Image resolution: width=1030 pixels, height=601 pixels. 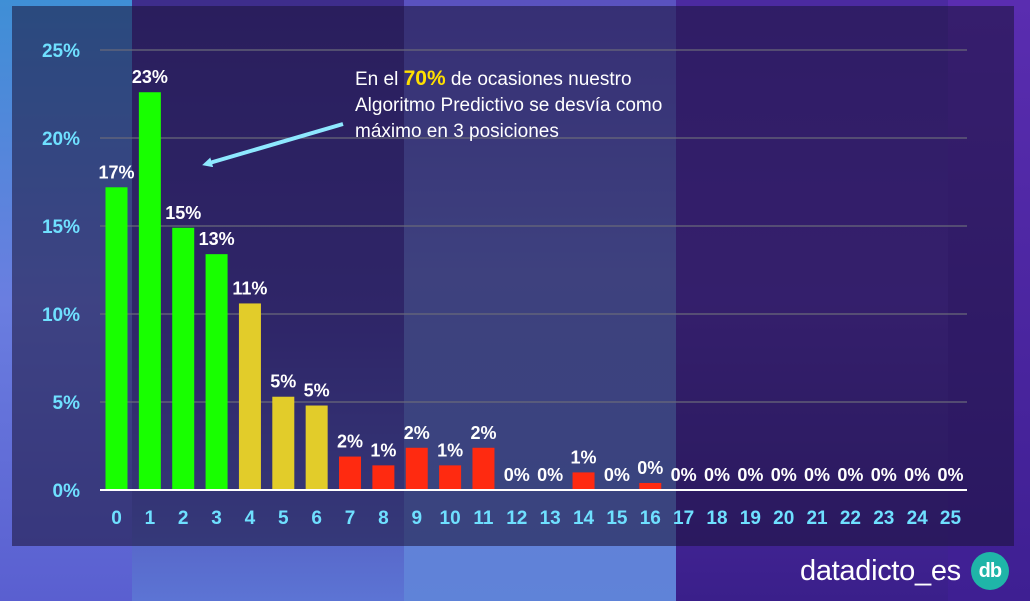 I want to click on x-tick-label: 0, so click(x=116, y=518).